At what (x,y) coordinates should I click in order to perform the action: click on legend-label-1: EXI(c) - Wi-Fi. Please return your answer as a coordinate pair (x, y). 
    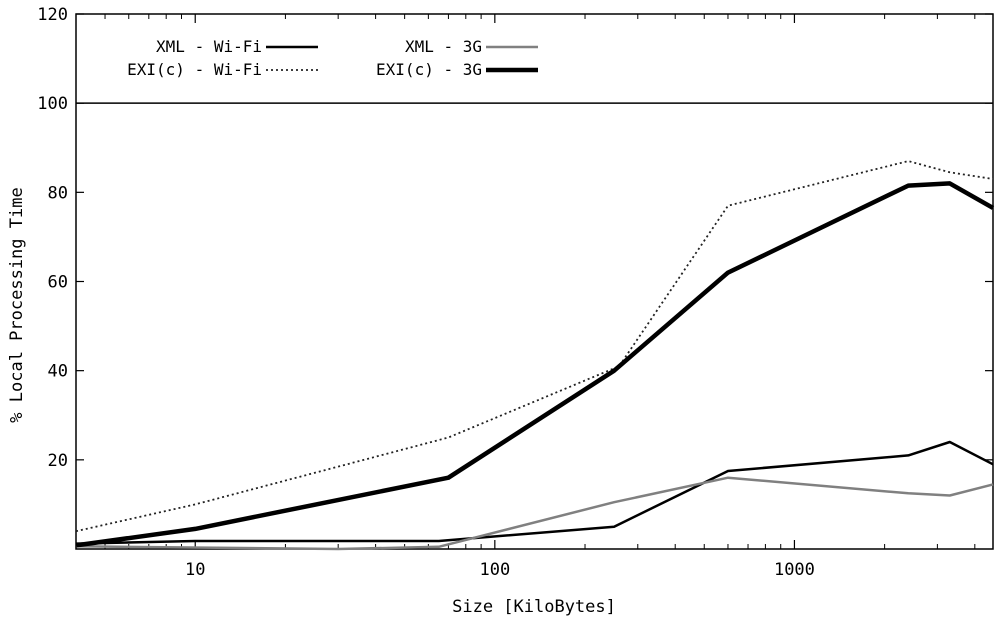
    Looking at the image, I should click on (194, 69).